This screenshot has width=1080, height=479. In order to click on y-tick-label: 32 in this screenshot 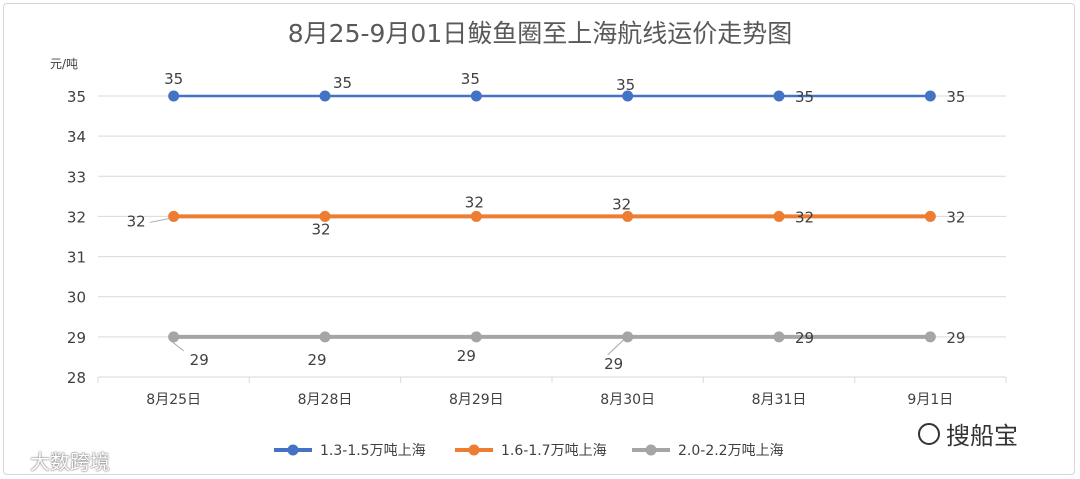, I will do `click(76, 217)`.